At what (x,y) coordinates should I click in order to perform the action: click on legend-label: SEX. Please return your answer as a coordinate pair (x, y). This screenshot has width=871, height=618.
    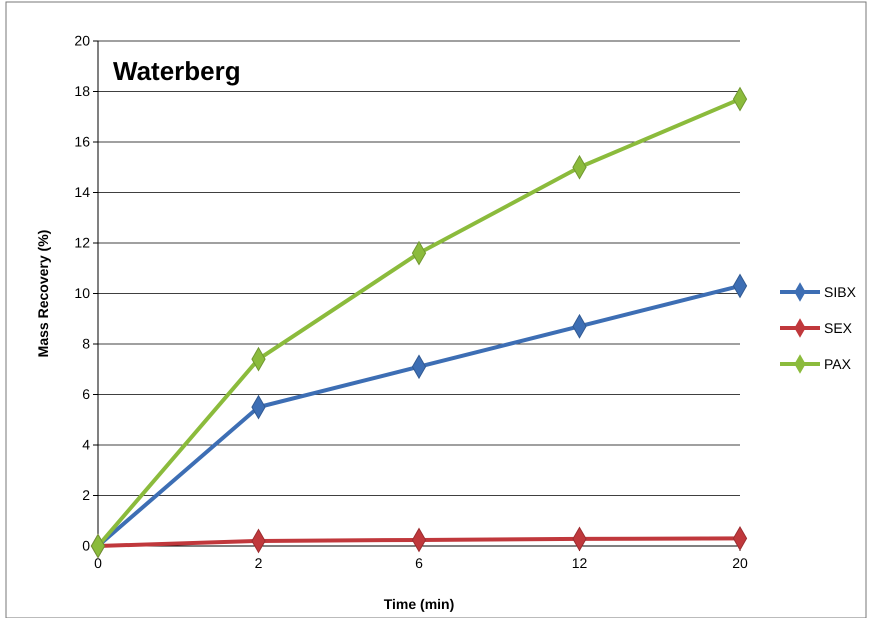
    Looking at the image, I should click on (838, 328).